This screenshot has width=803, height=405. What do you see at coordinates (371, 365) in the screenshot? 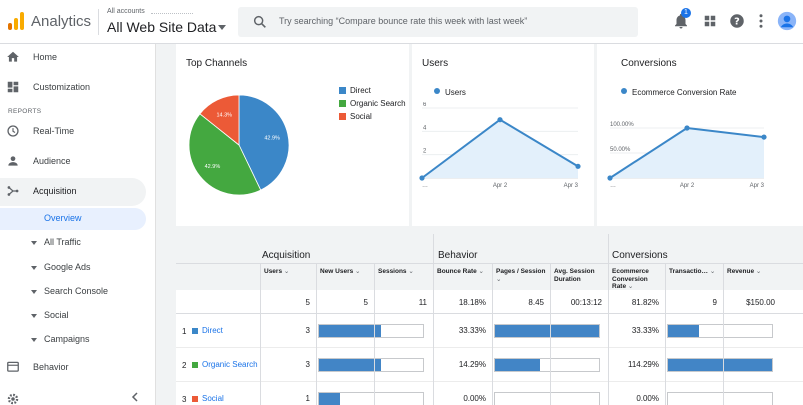
I see `new-users-bar` at bounding box center [371, 365].